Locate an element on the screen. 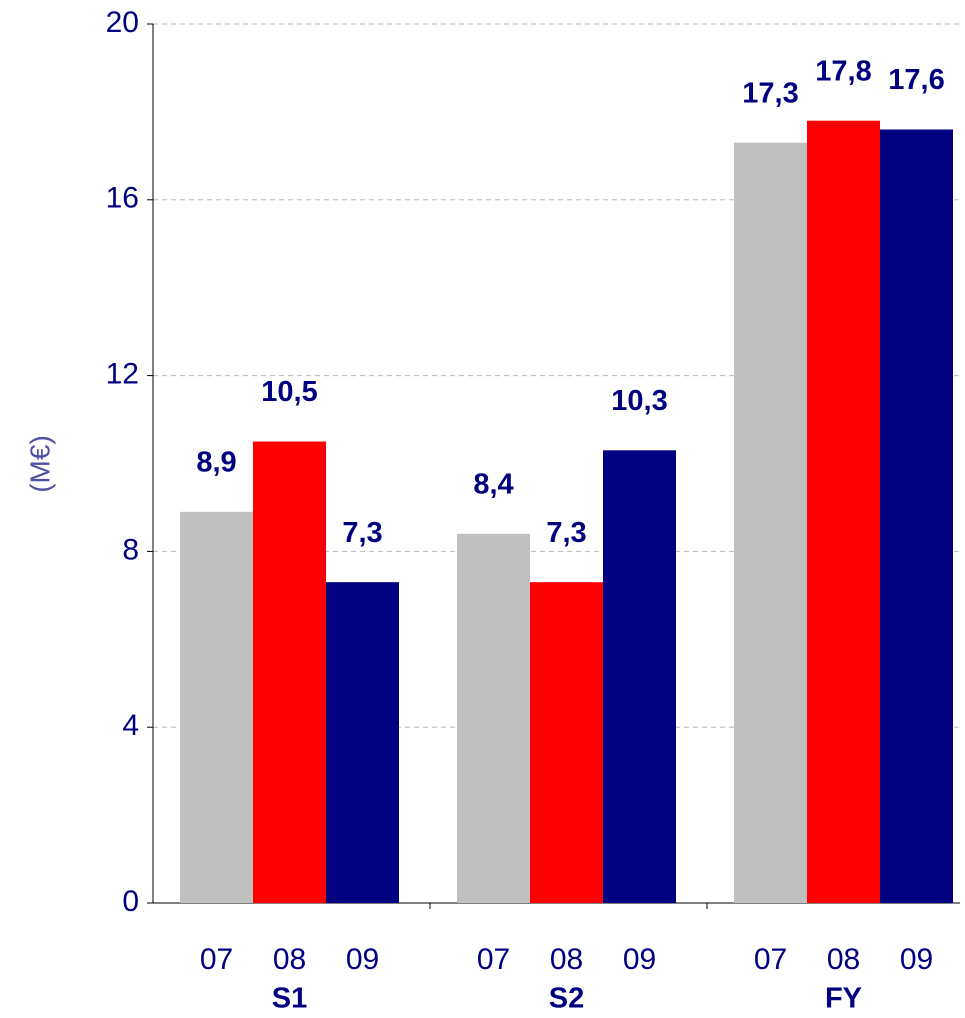  data-label: 10,5 is located at coordinates (289, 392).